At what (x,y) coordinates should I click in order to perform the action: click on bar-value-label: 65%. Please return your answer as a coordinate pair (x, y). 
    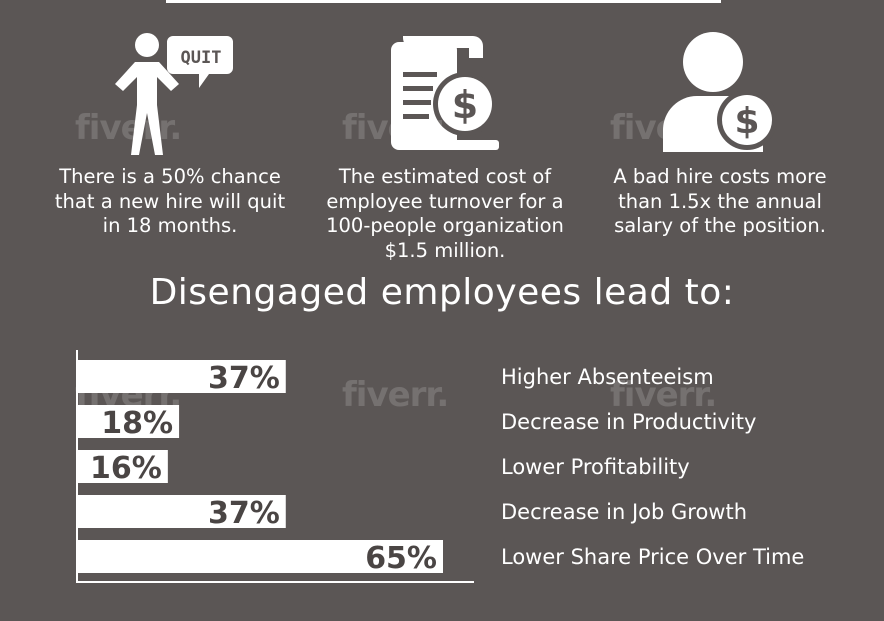
    Looking at the image, I should click on (401, 558).